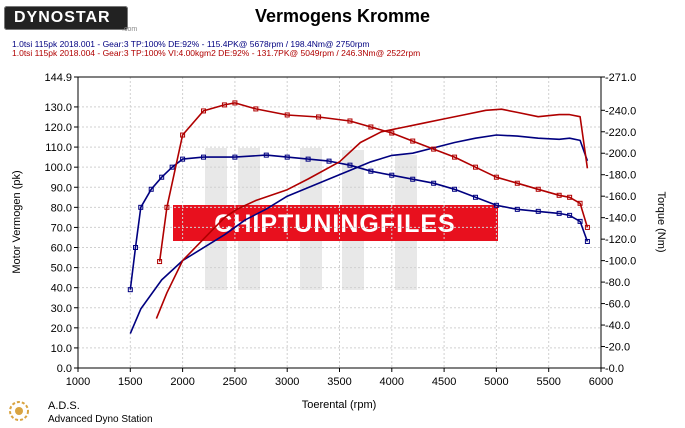  Describe the element at coordinates (235, 382) in the screenshot. I see `x-tick-label: 2500` at that location.